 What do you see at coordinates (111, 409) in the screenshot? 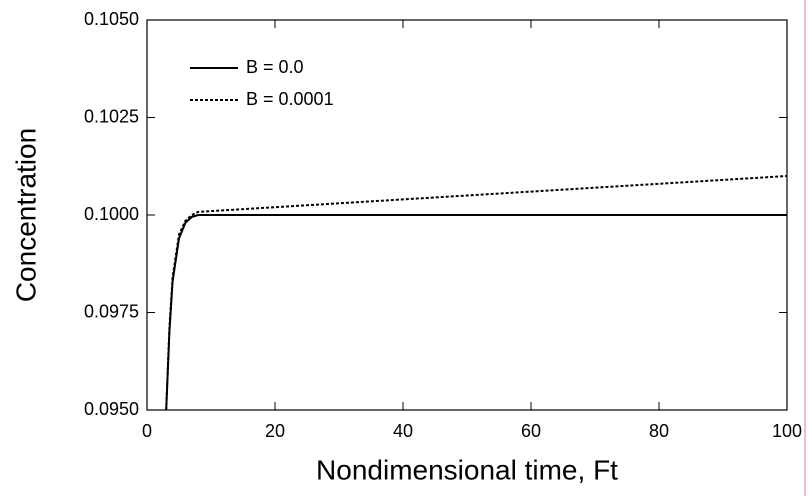
I see `y-tick-label: 0.0950` at bounding box center [111, 409].